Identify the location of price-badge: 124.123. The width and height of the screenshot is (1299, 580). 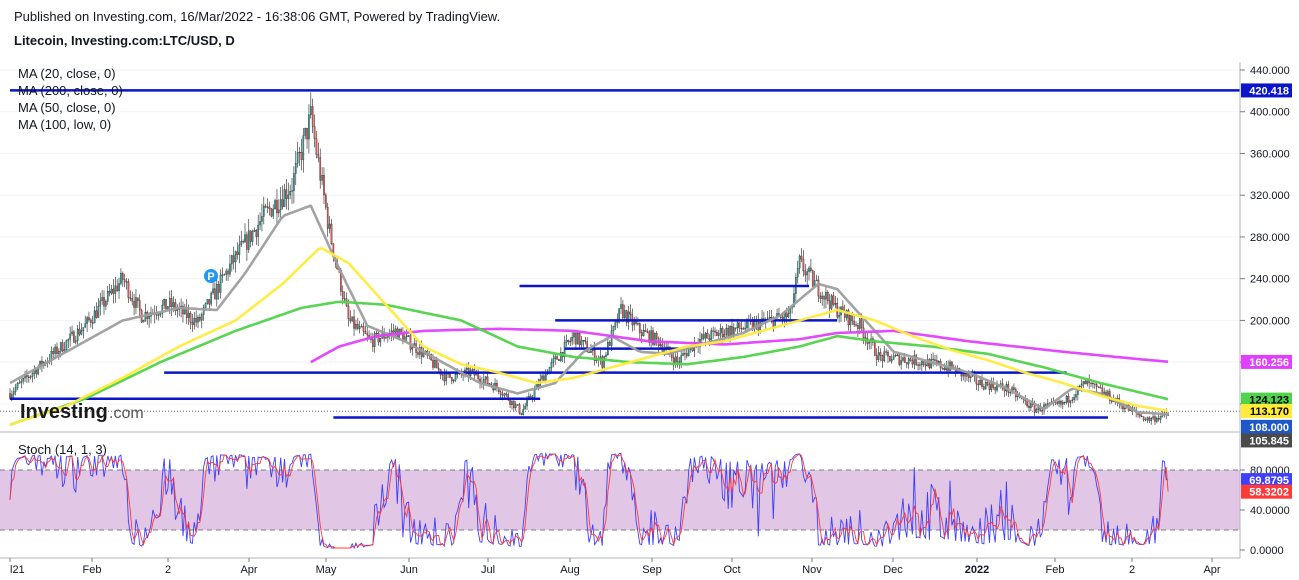
(1266, 399).